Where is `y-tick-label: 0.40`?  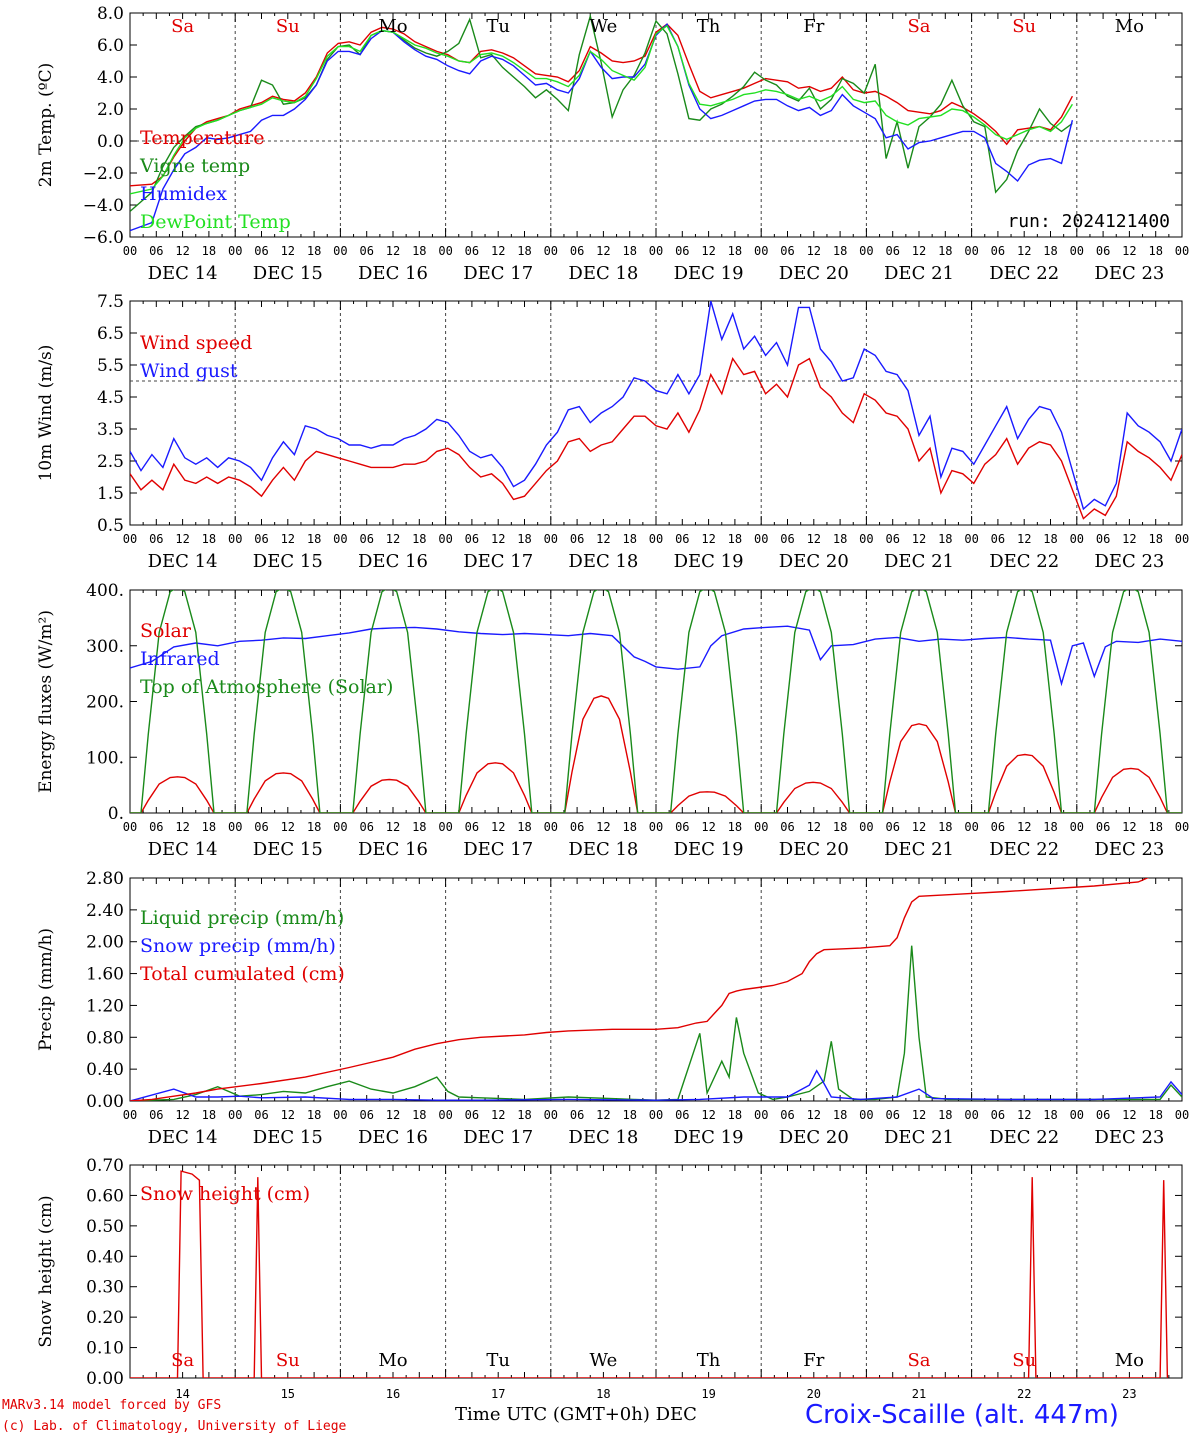 y-tick-label: 0.40 is located at coordinates (105, 1257).